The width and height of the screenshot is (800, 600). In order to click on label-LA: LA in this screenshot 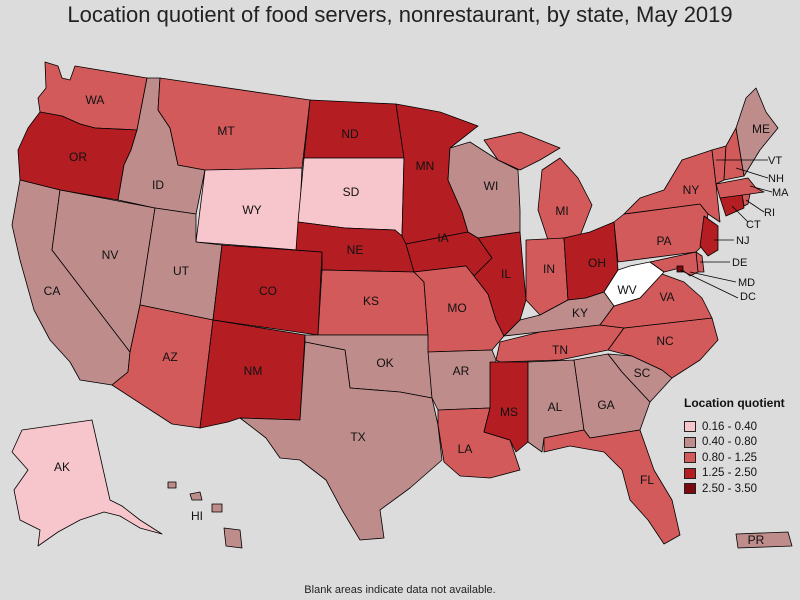, I will do `click(465, 449)`.